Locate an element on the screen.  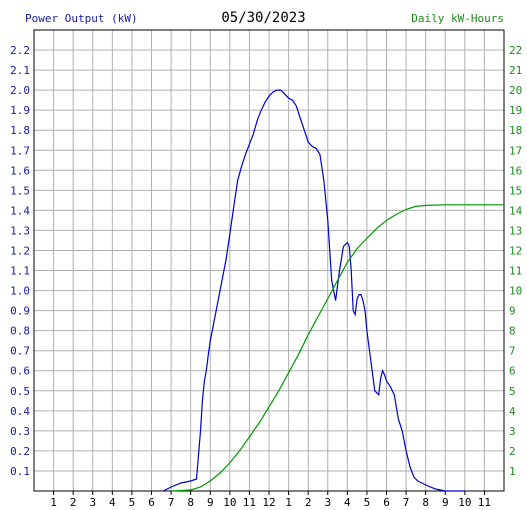
y2-tick-label: 3 is located at coordinates (512, 431).